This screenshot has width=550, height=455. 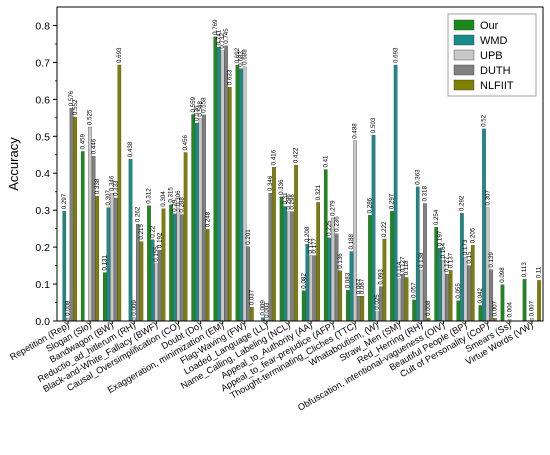 What do you see at coordinates (509, 309) in the screenshot?
I see `data-label-20-2: 0.004` at bounding box center [509, 309].